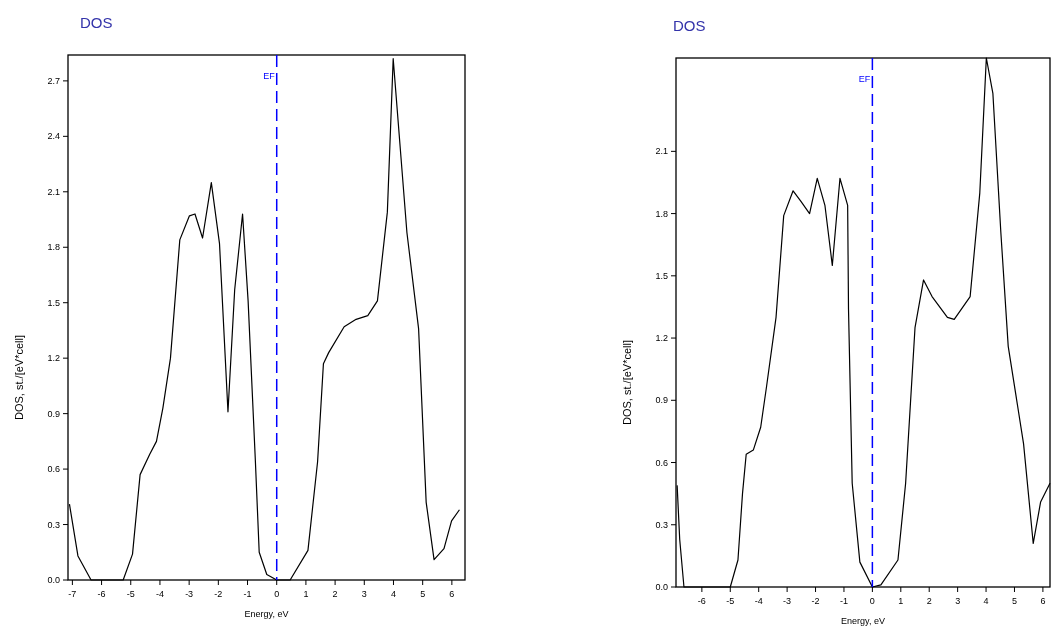 This screenshot has width=1053, height=636. Describe the element at coordinates (53, 136) in the screenshot. I see `y-tick-label: 2.4` at that location.